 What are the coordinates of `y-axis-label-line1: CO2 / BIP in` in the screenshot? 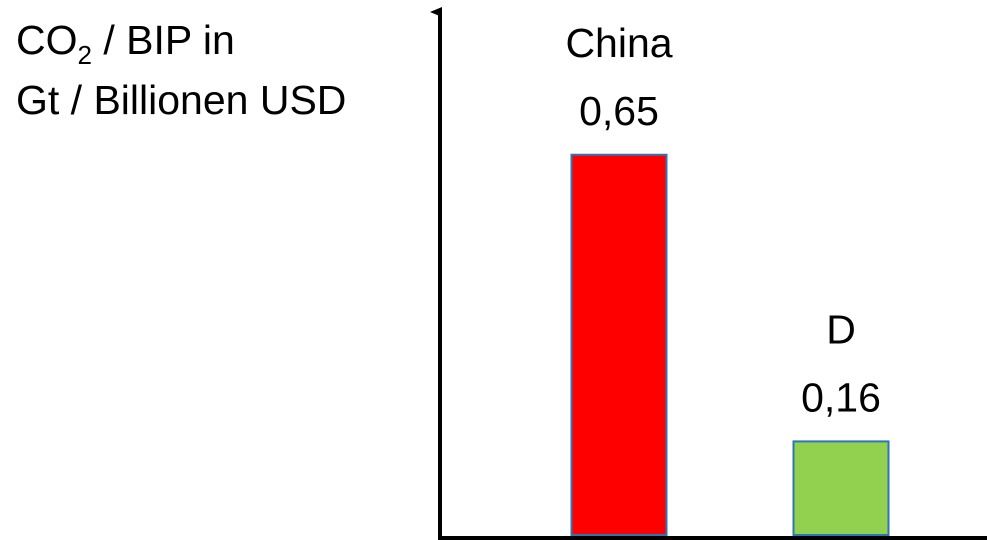 It's located at (181, 40).